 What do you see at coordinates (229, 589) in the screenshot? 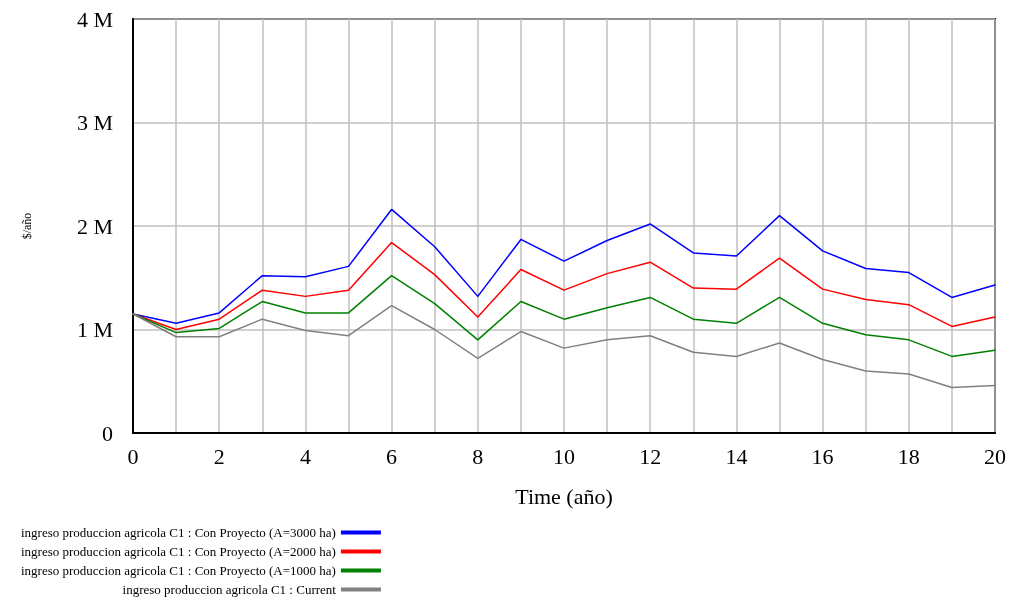
I see `legend-label: ingreso produccion agricola C1 : Current` at bounding box center [229, 589].